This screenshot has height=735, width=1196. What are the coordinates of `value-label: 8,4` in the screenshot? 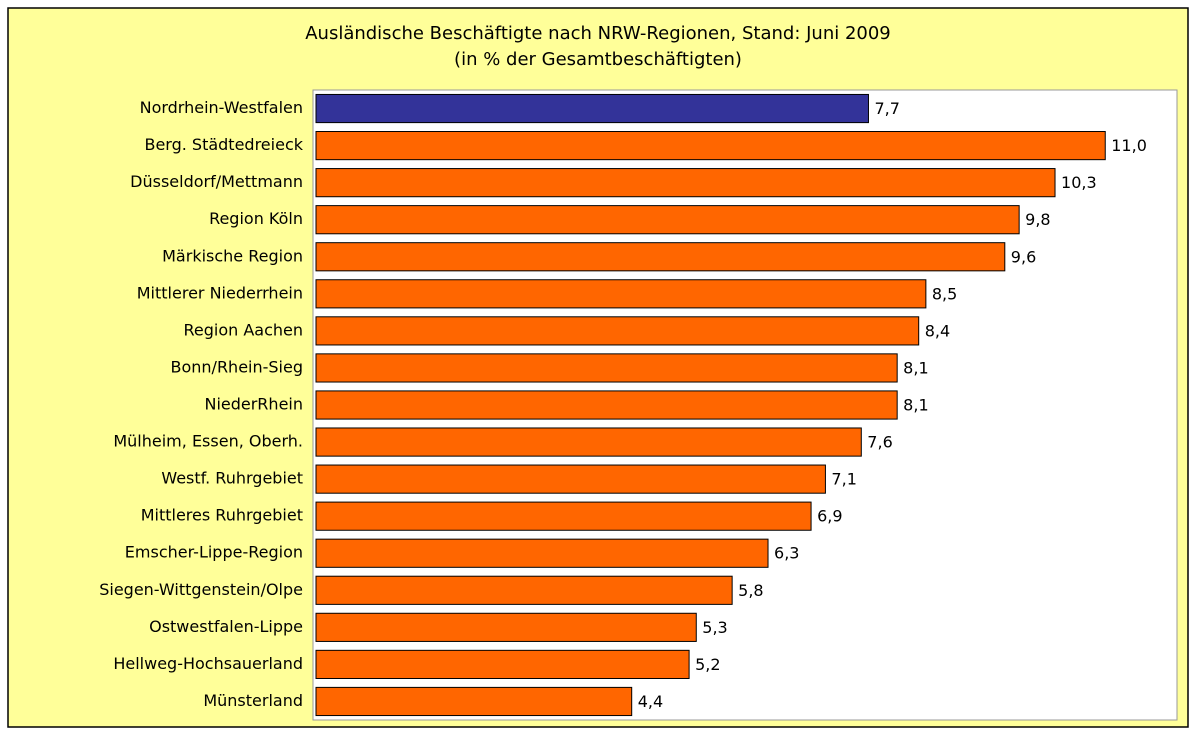 It's located at (937, 330).